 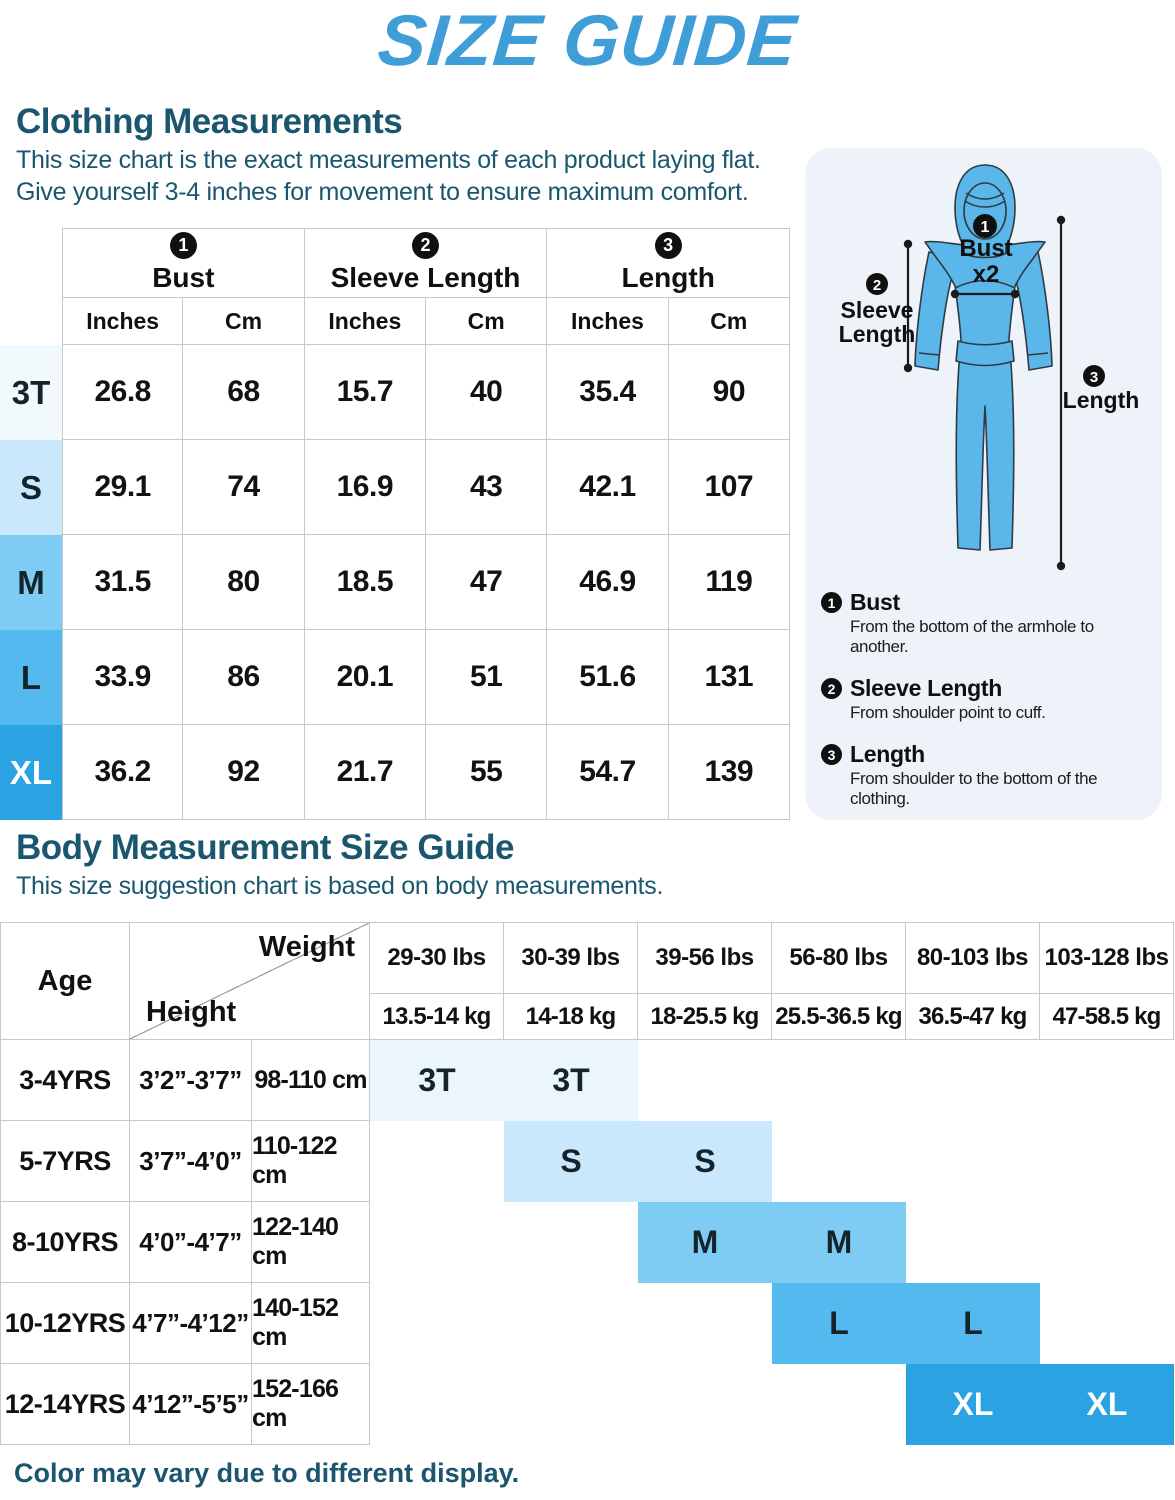 I want to click on size-band-m: M M, so click(x=772, y=1242).